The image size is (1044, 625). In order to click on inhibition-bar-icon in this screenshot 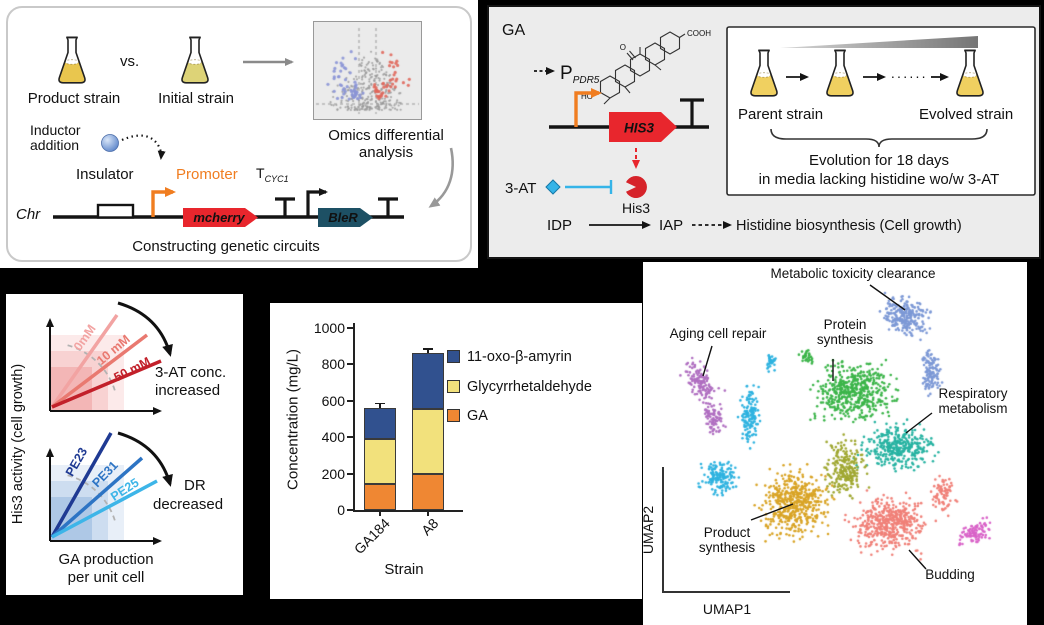, I will do `click(589, 187)`.